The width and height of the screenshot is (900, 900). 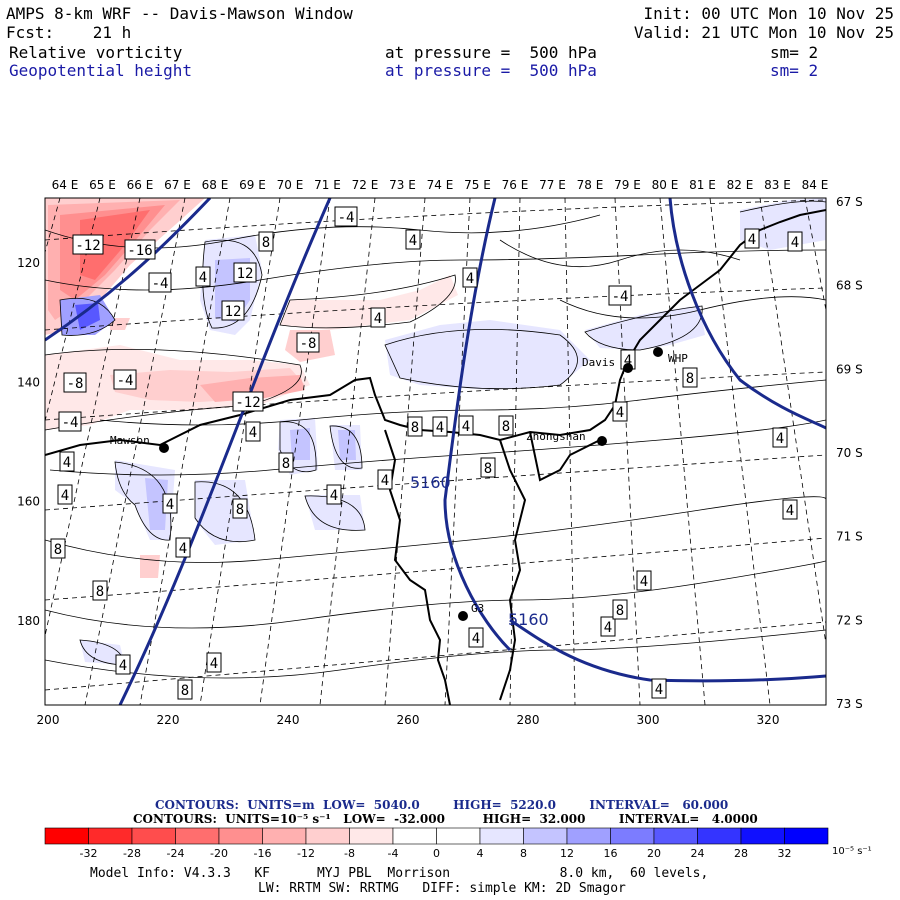 I want to click on colorbar-label: -16, so click(x=263, y=853).